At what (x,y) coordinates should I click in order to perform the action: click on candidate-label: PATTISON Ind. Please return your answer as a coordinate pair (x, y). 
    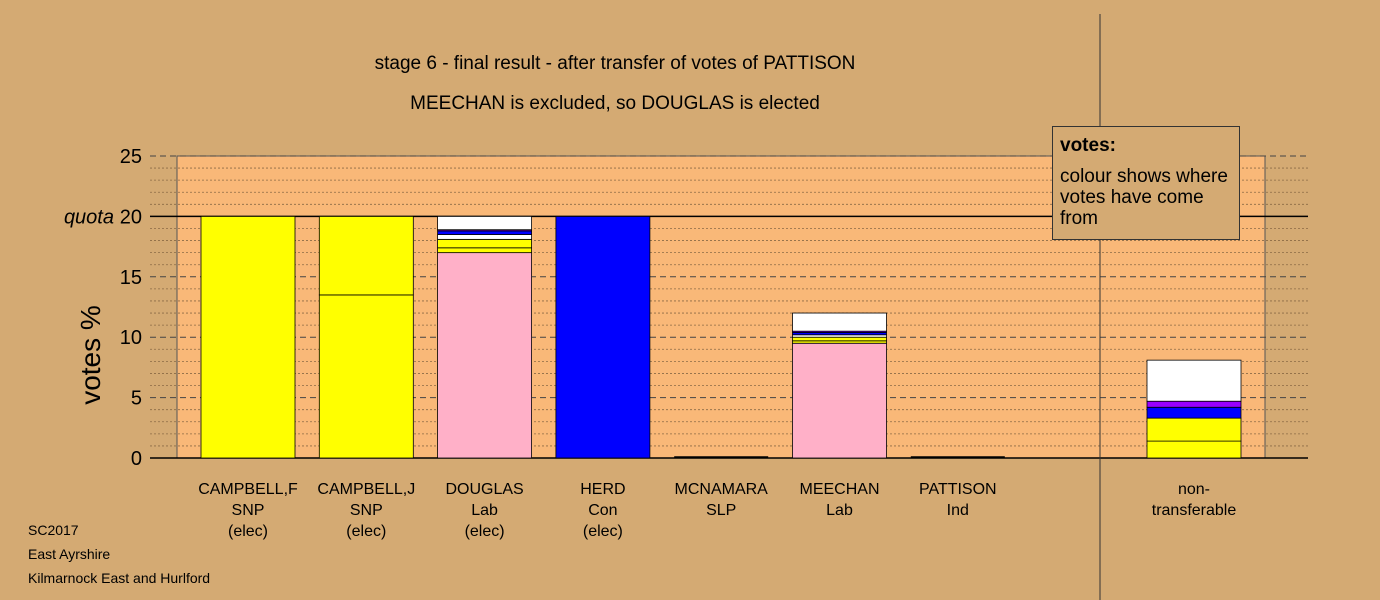
    Looking at the image, I should click on (958, 510).